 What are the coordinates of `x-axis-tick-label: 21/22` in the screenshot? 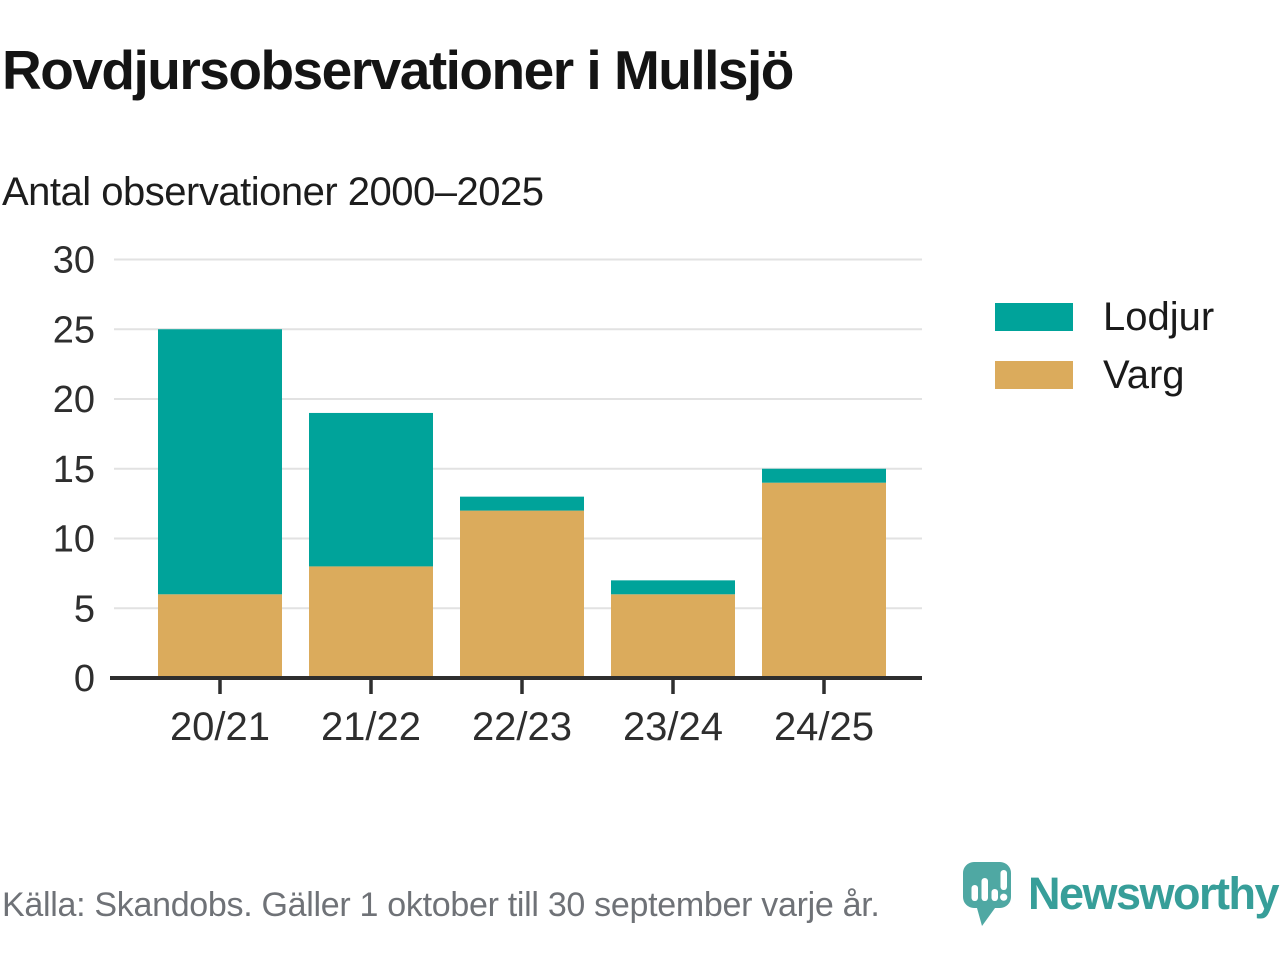 It's located at (371, 727).